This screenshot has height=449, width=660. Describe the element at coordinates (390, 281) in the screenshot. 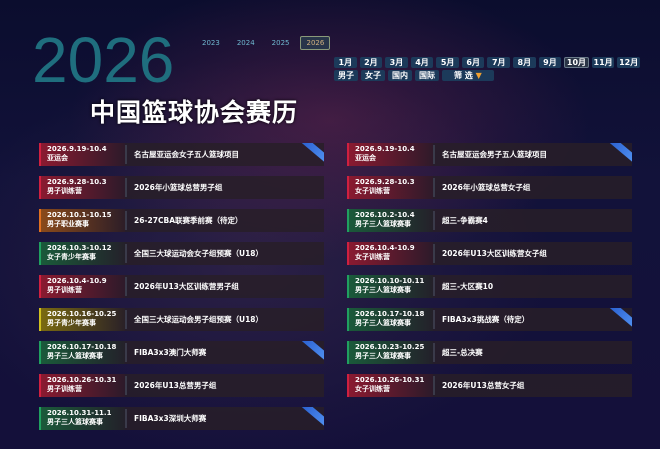

I see `event-date: 2026.10.10-10.11` at that location.